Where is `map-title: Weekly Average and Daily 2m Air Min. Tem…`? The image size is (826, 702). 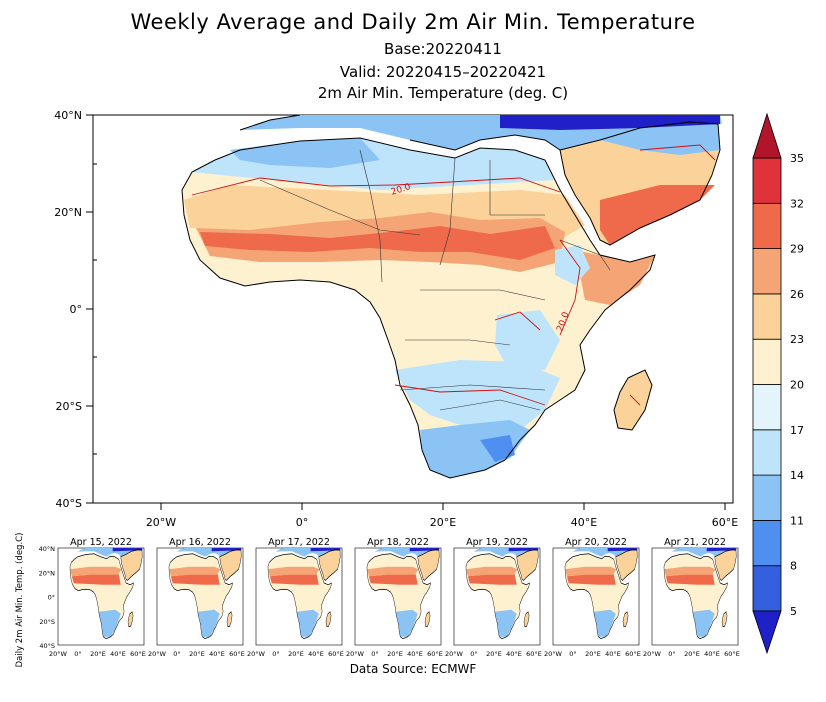
map-title: Weekly Average and Daily 2m Air Min. Tem… is located at coordinates (413, 22).